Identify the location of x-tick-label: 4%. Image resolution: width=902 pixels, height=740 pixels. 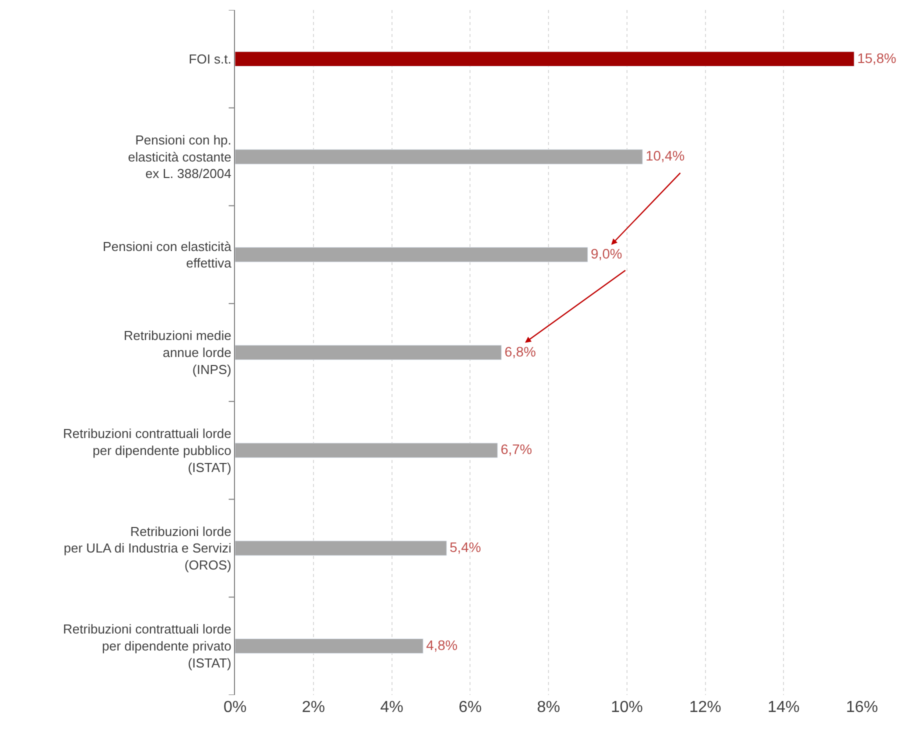
(392, 707).